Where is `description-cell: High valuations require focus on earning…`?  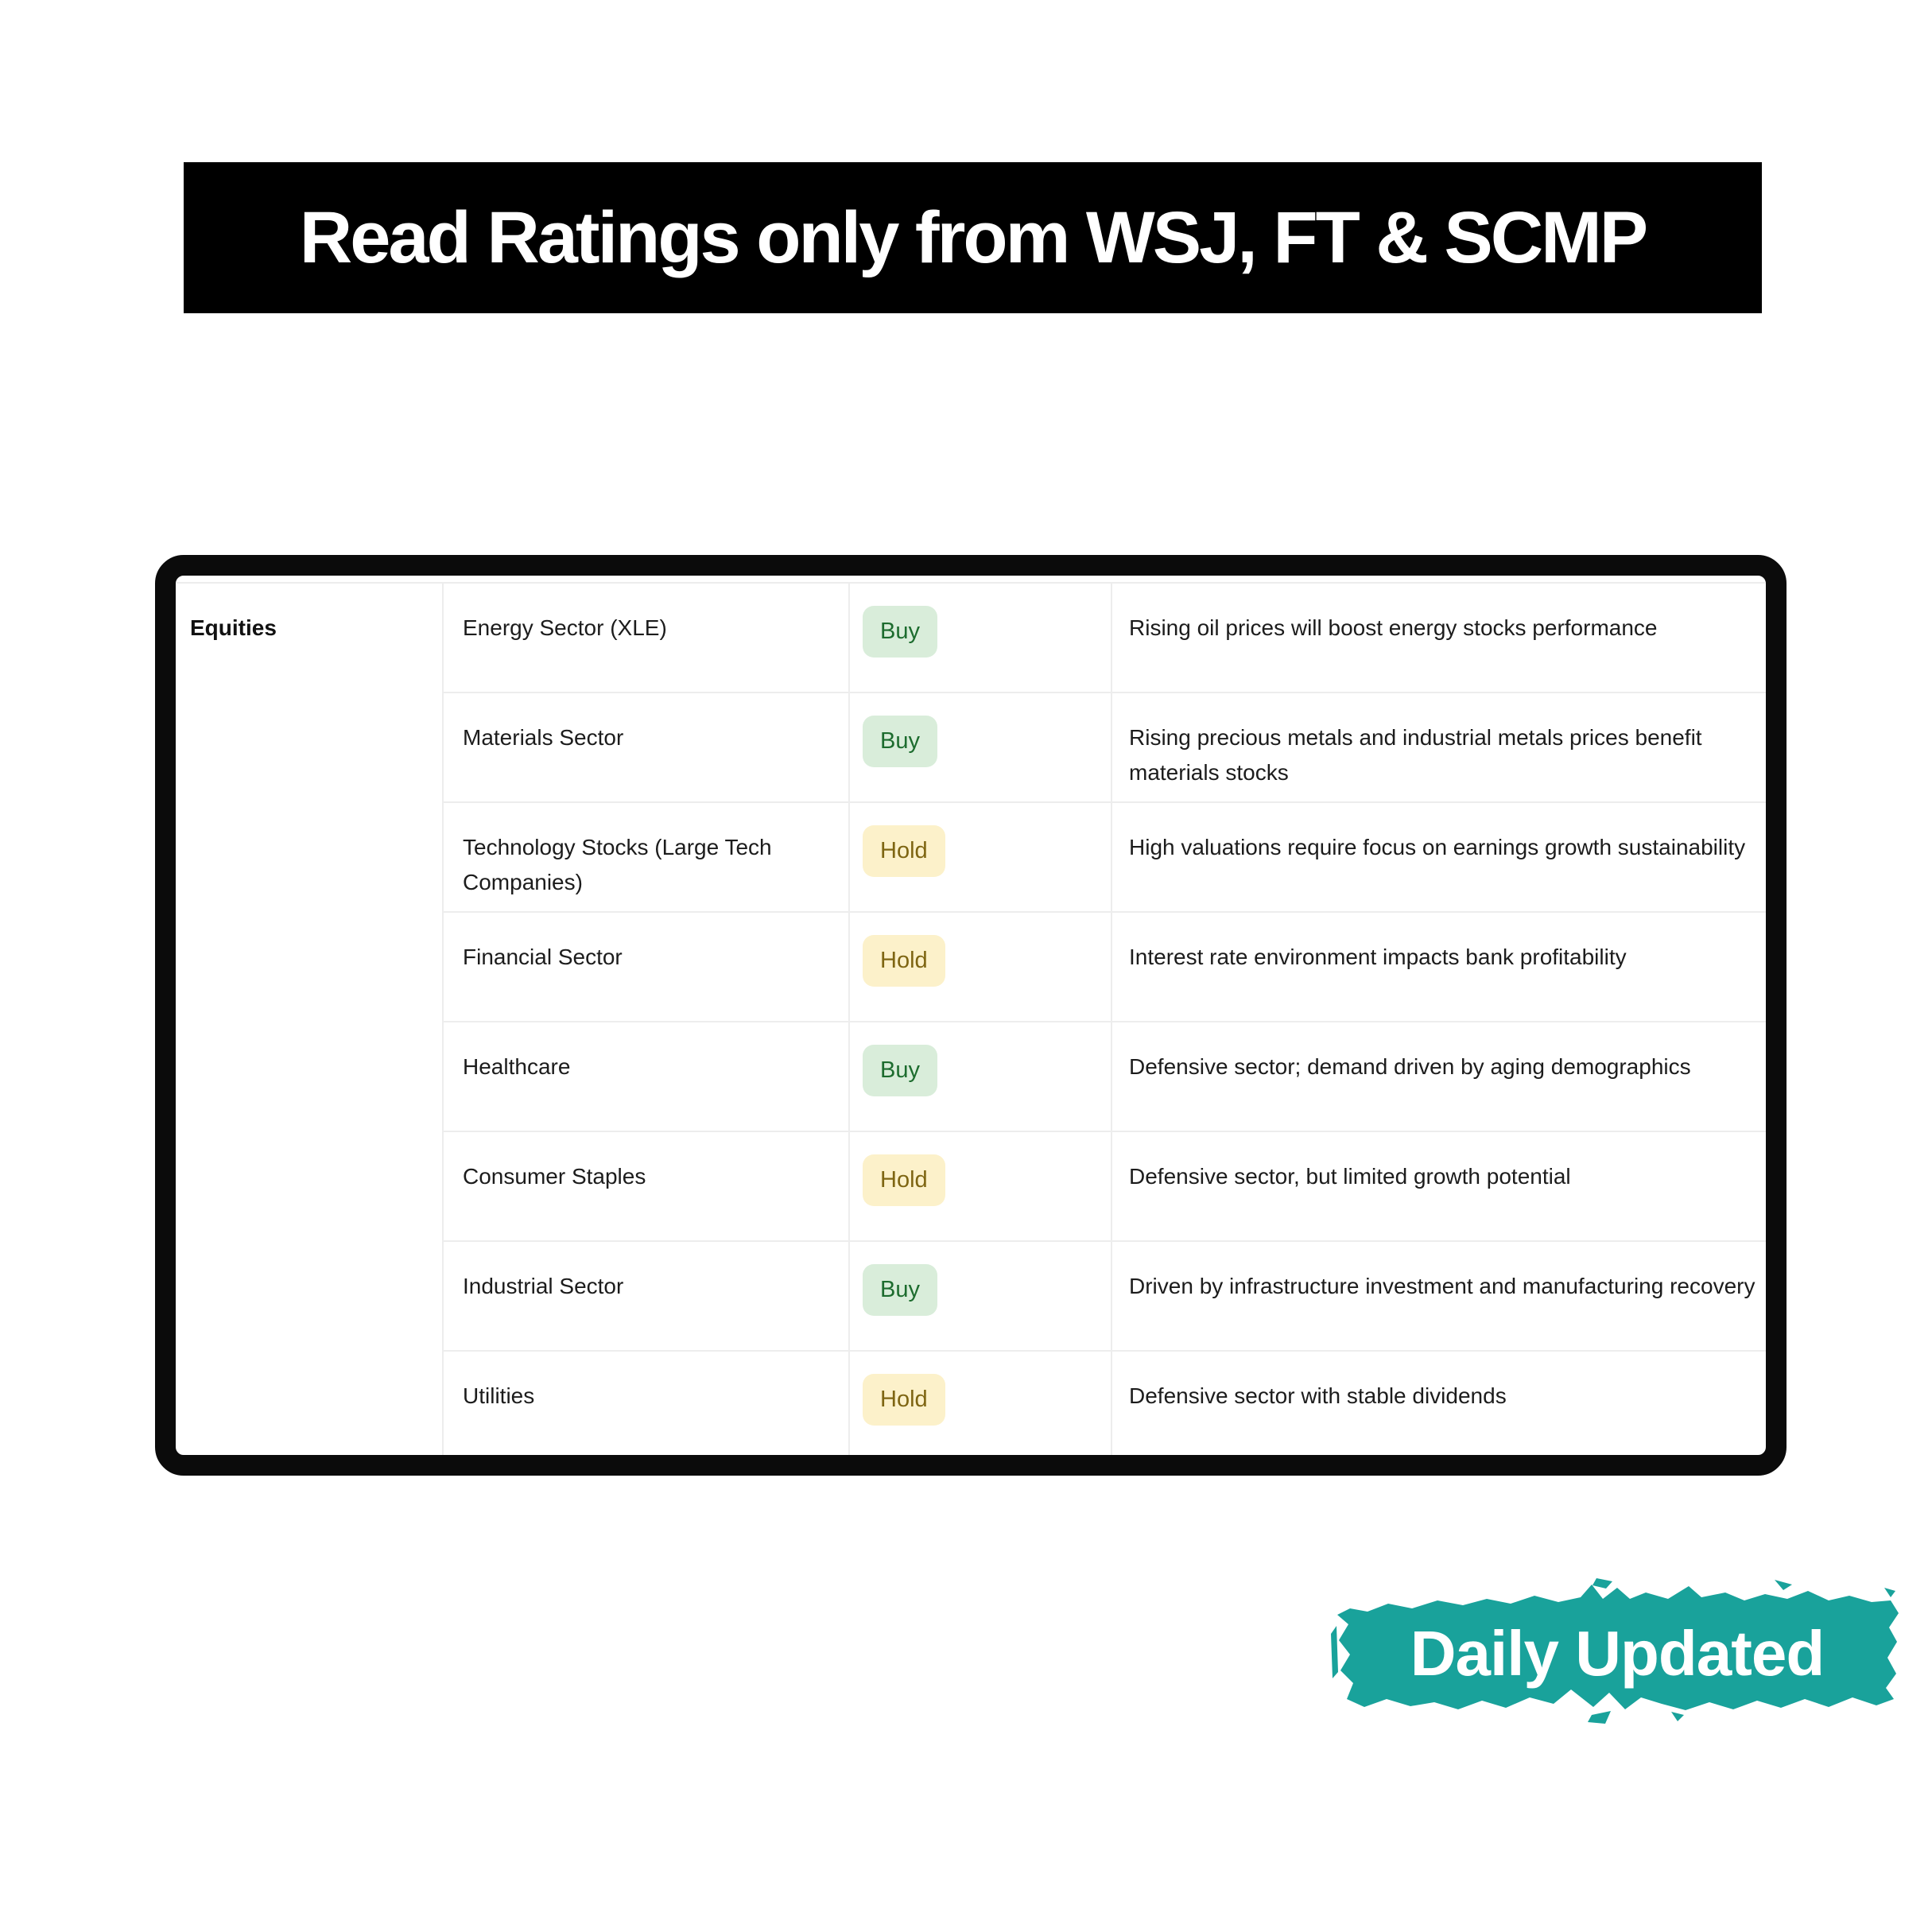 description-cell: High valuations require focus on earning… is located at coordinates (1439, 856).